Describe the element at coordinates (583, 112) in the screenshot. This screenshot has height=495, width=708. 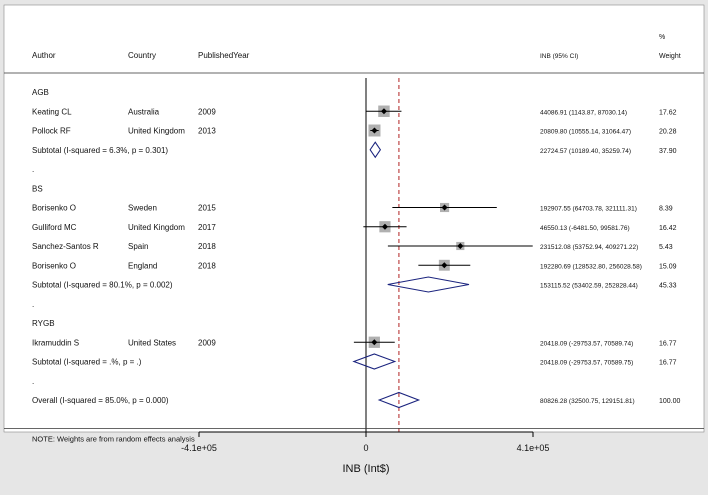
I see `study-ci-text: 44086.91 (1143.87, 87030.14)` at that location.